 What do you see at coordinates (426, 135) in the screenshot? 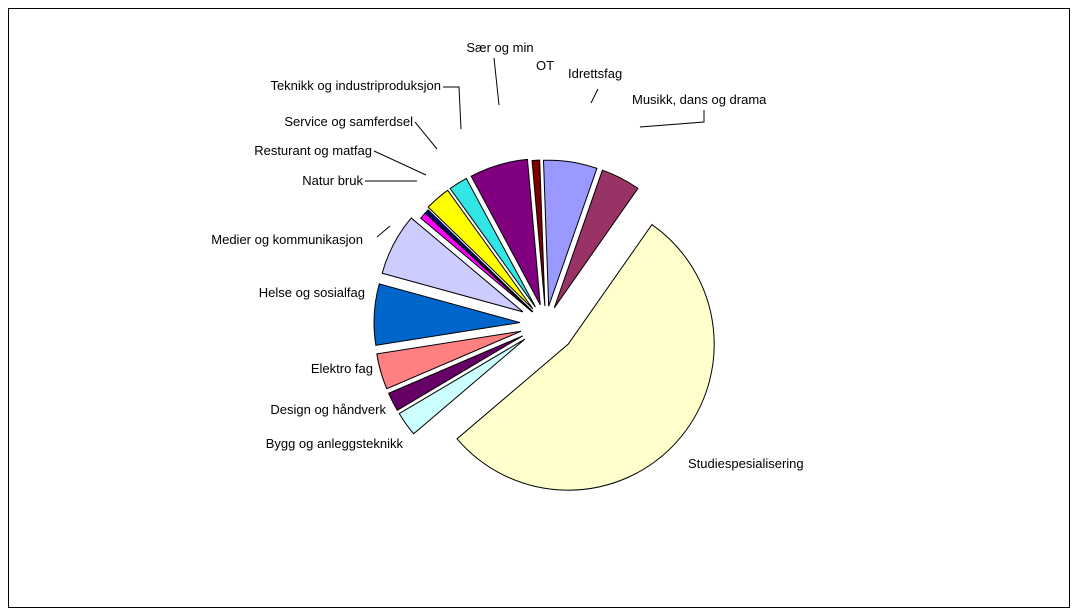
I see `leader-line-service-og-samferdsel` at bounding box center [426, 135].